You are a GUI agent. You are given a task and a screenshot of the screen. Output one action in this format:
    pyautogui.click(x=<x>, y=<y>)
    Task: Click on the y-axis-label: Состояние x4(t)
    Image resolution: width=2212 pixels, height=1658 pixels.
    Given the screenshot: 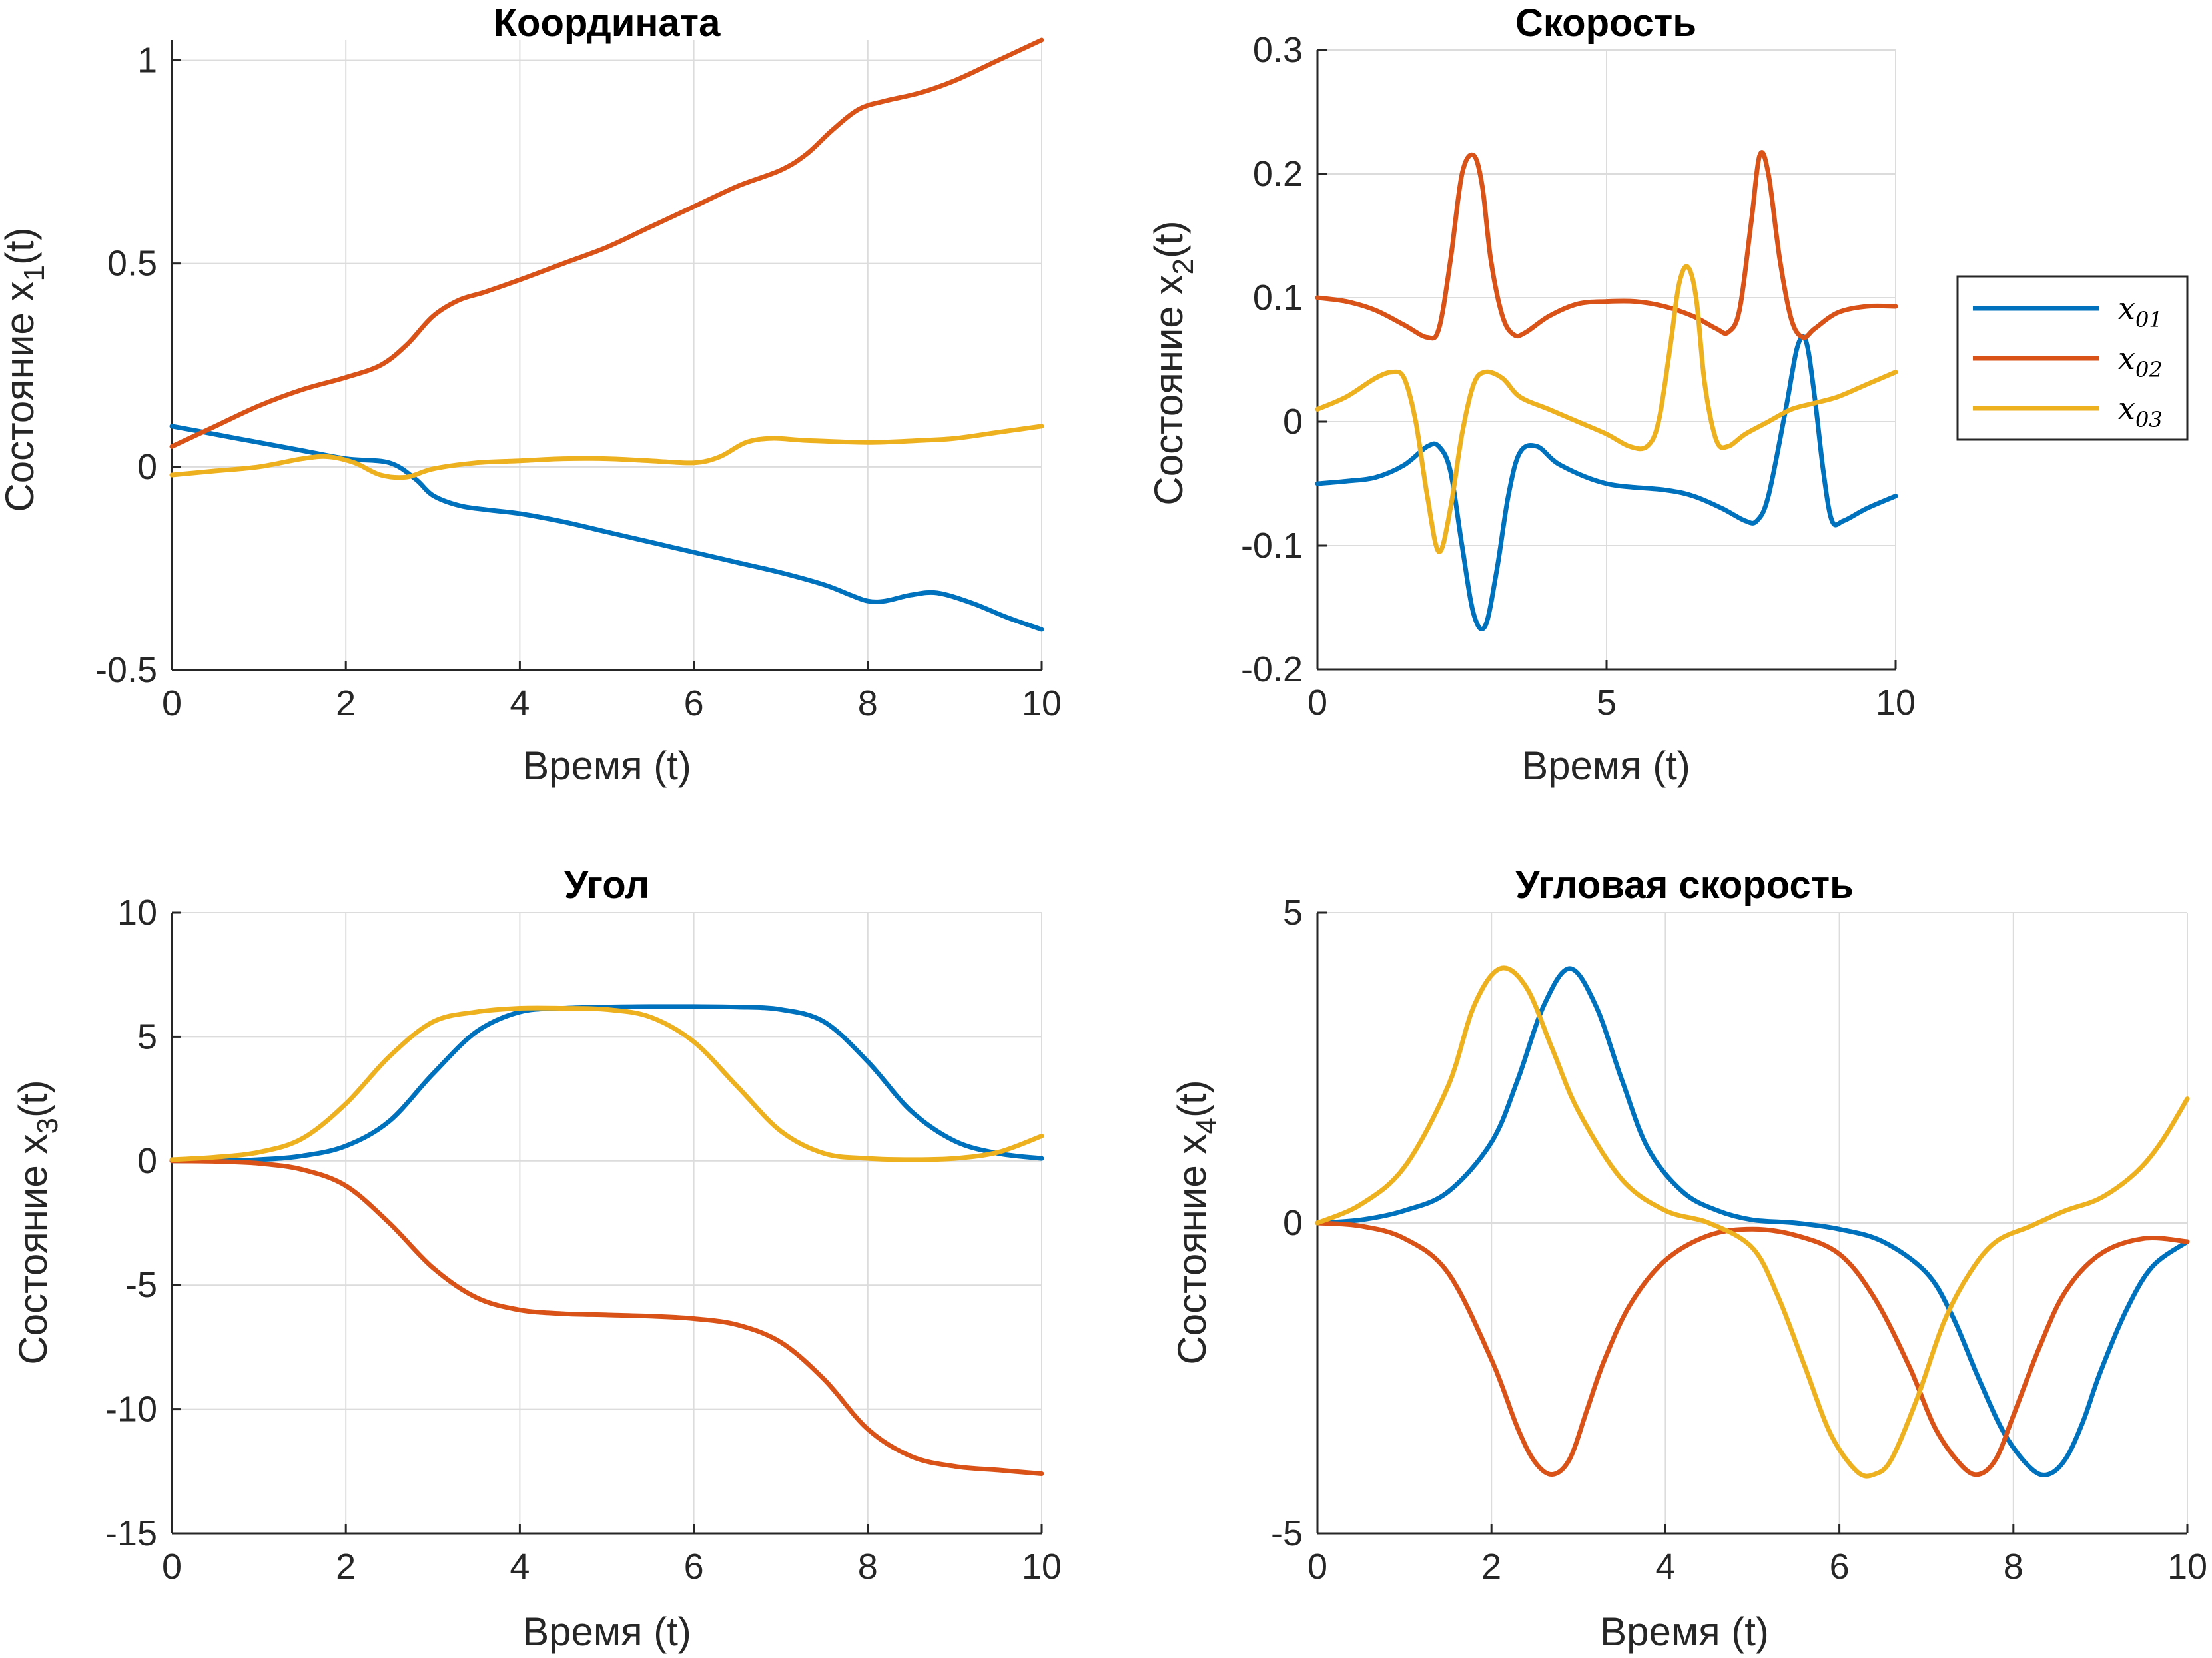 What is the action you would take?
    pyautogui.click(x=1196, y=1222)
    